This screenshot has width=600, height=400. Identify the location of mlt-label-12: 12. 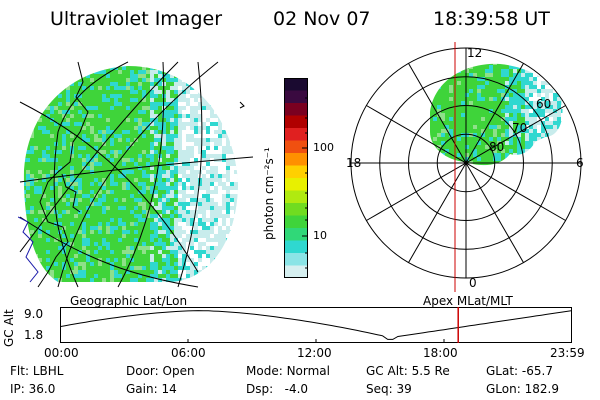
(475, 53).